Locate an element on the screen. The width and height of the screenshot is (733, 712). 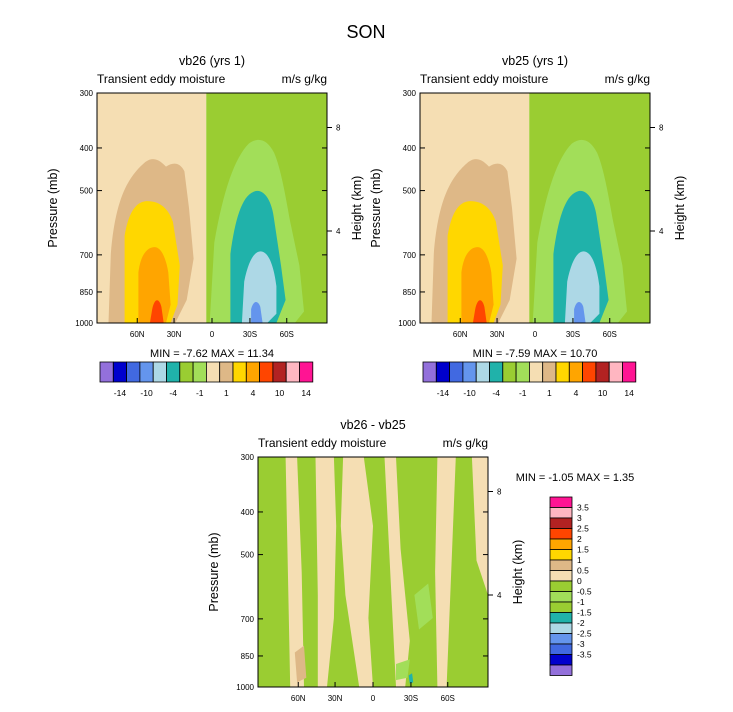
colorbar-label: -4 is located at coordinates (496, 393).